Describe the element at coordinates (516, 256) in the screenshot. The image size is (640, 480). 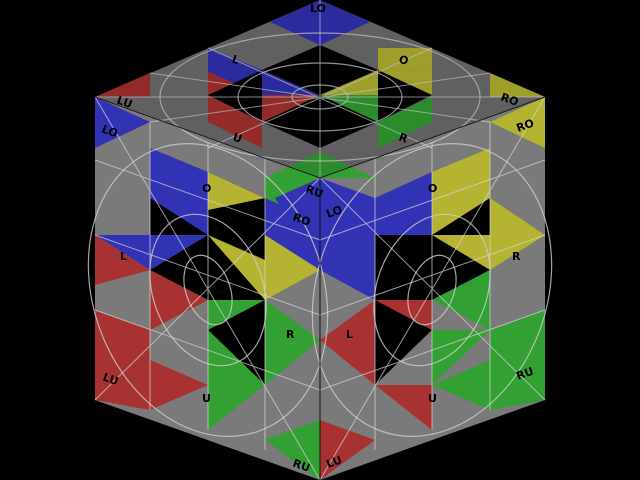
I see `label-right-r: R` at that location.